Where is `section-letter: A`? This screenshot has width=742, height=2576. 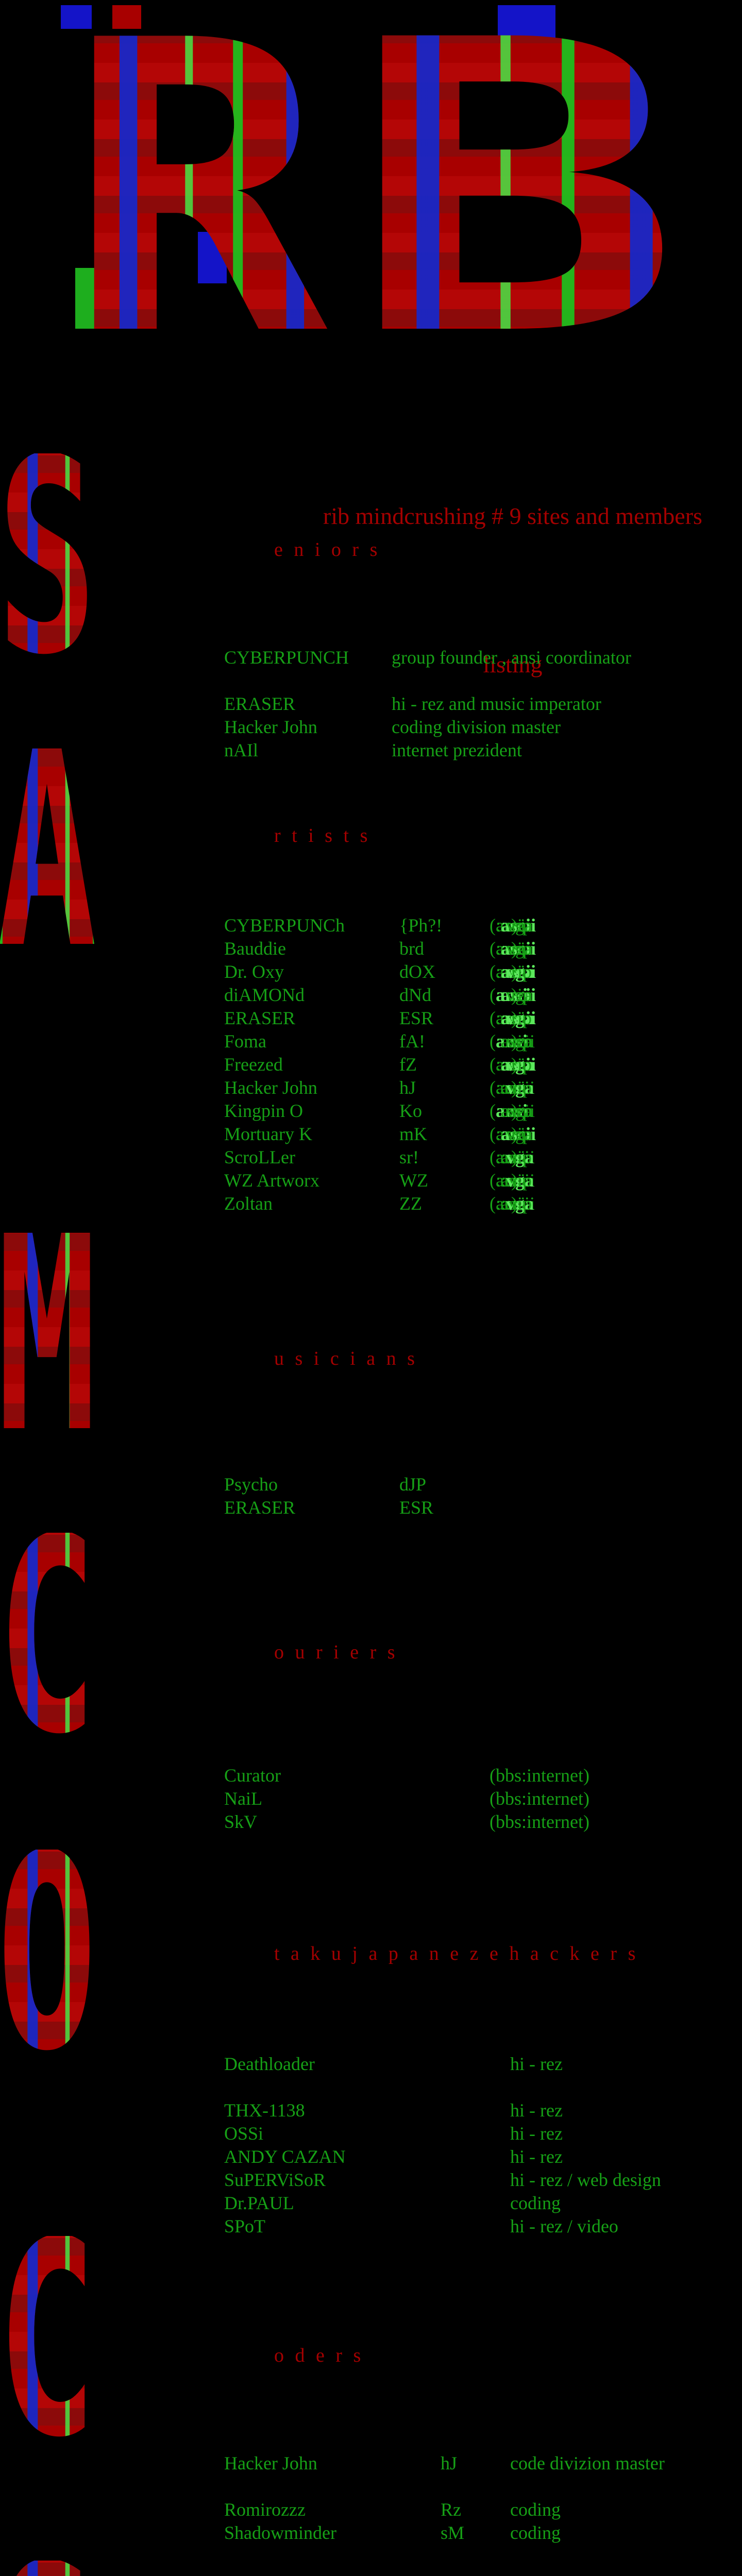
section-letter: A is located at coordinates (48, 851).